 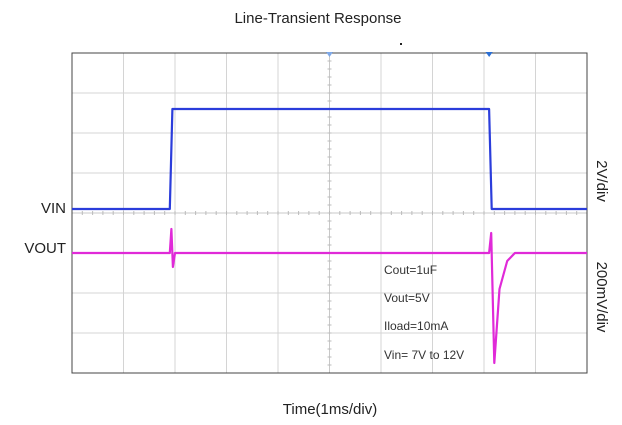 I want to click on scale-label-vout: 200mV/div, so click(x=601, y=297).